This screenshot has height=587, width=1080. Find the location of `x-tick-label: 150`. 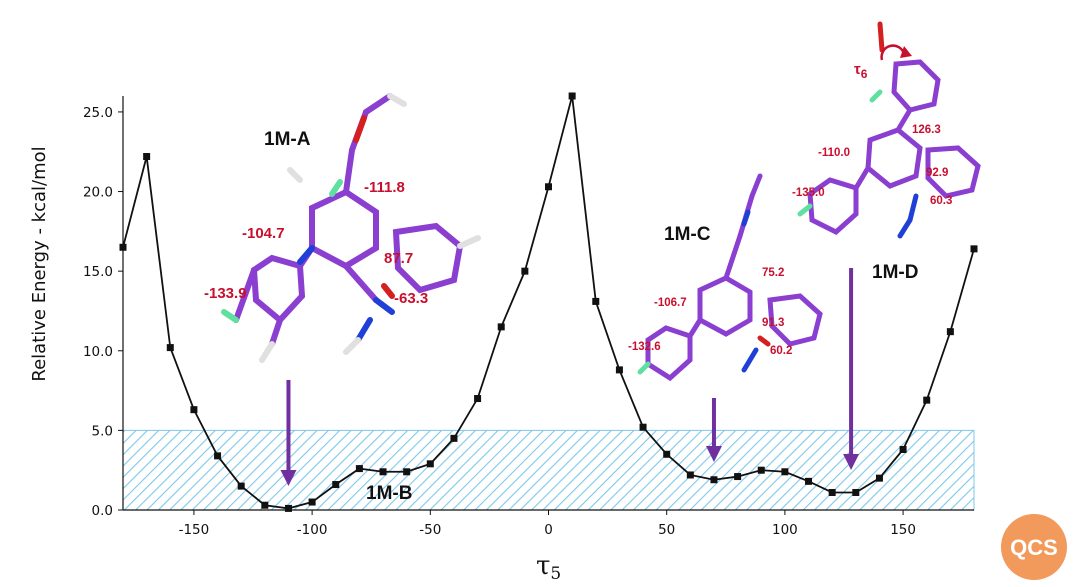

x-tick-label: 150 is located at coordinates (903, 530).